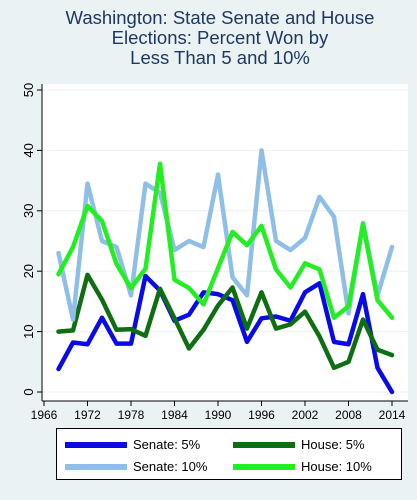 The image size is (417, 500). I want to click on y-tick-label: 40, so click(28, 150).